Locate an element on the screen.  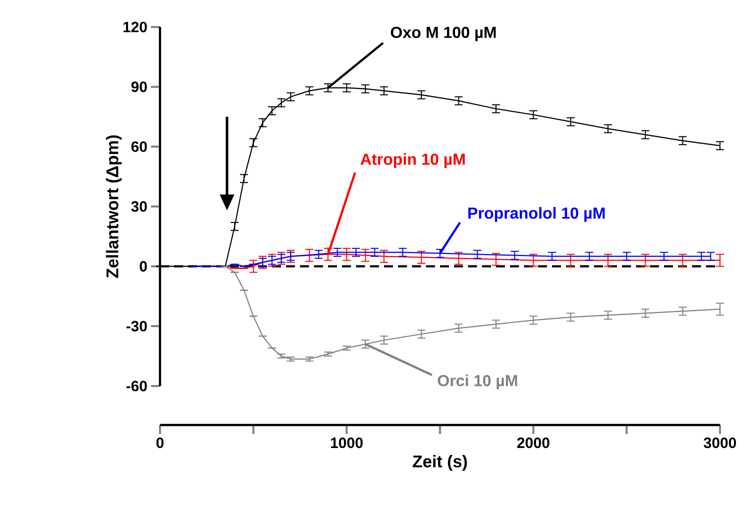
text: Orci 10 µM is located at coordinates (478, 382).